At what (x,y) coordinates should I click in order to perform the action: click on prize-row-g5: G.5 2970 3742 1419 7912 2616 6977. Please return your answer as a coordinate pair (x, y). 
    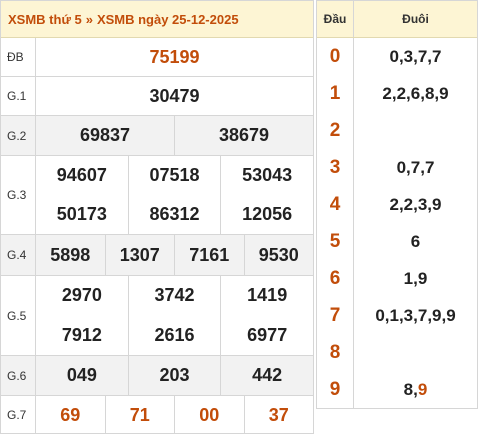
    Looking at the image, I should click on (157, 316).